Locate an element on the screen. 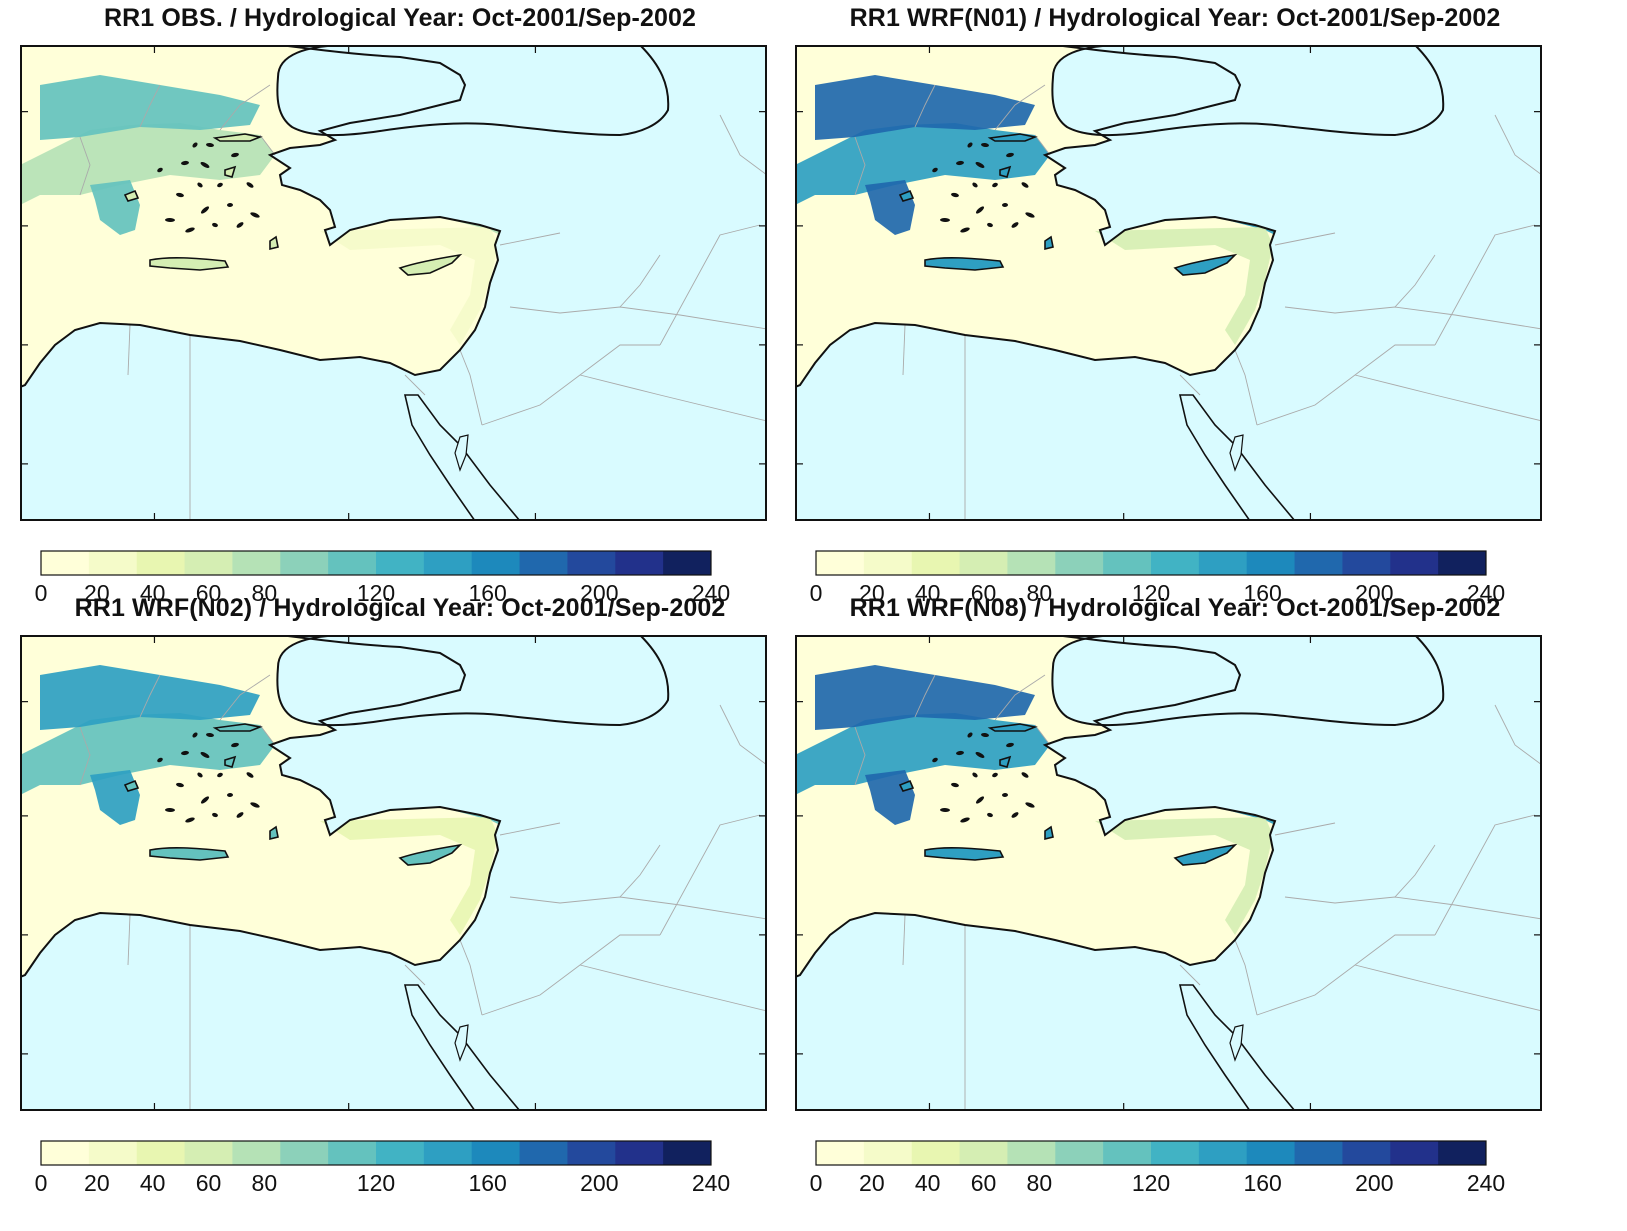 This screenshot has height=1231, width=1627. colorbar-label: 160 is located at coordinates (1262, 1183).